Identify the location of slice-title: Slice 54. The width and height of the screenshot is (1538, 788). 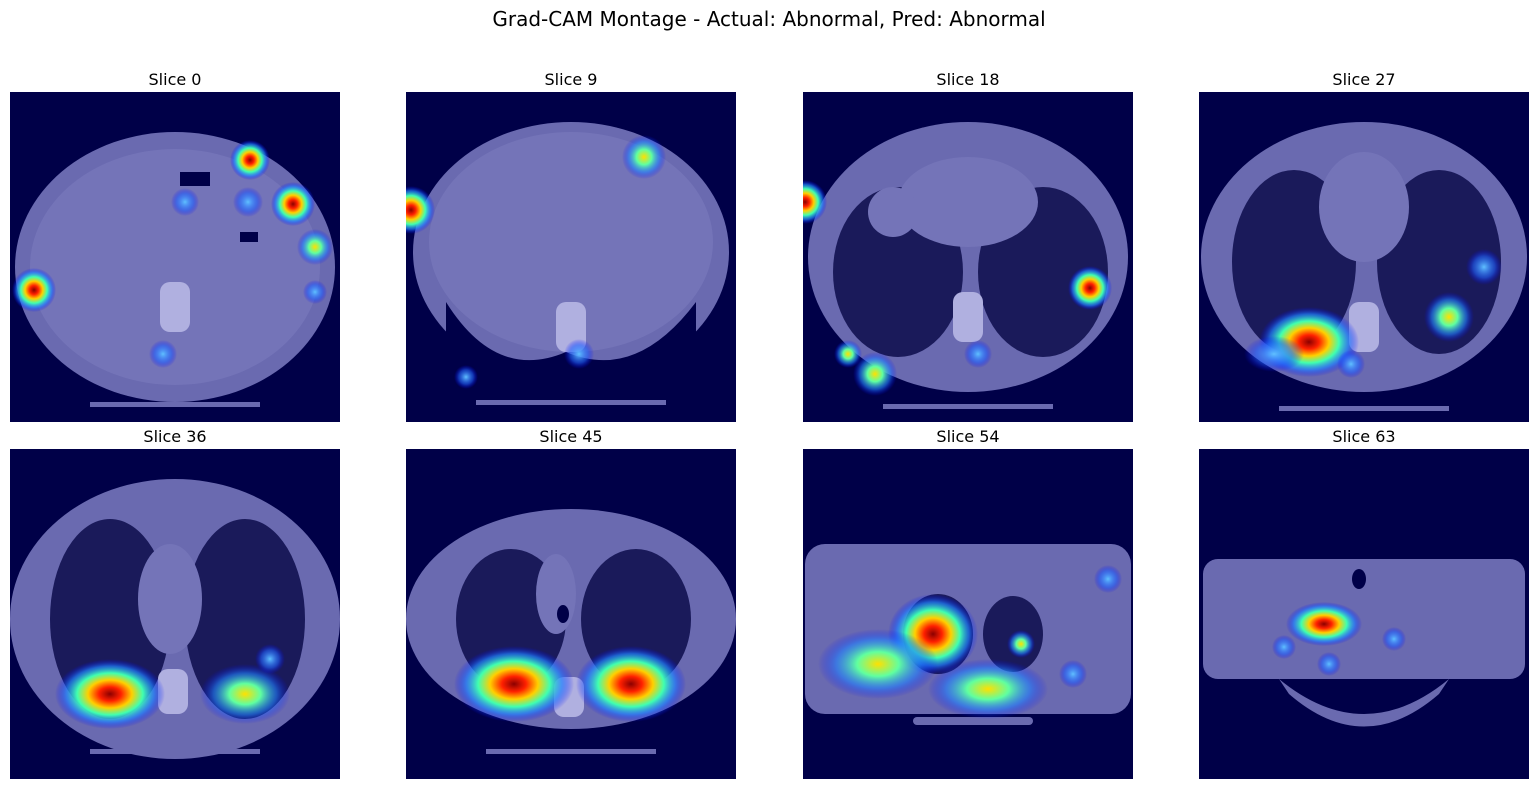
(968, 436).